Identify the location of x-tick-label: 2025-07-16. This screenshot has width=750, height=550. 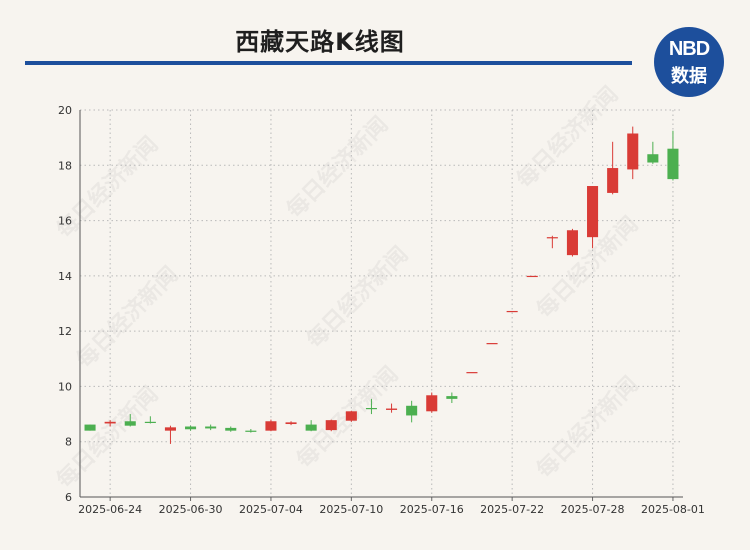
(432, 509).